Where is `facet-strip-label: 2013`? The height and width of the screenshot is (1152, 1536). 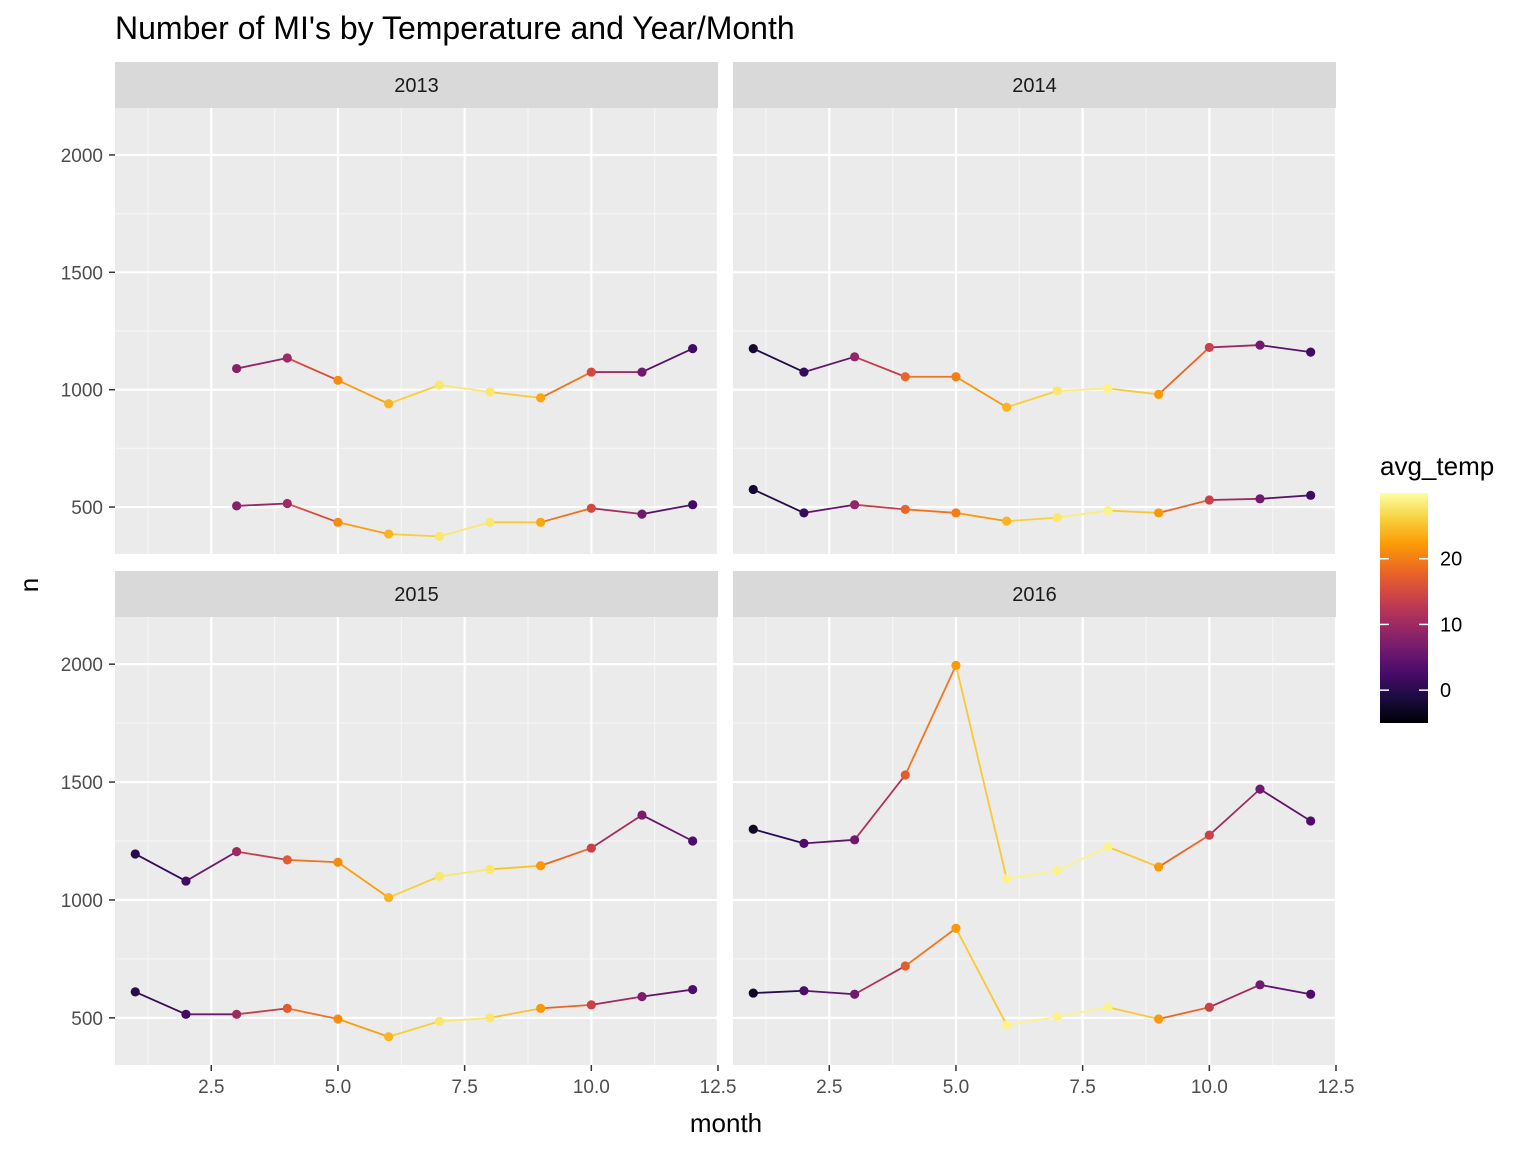 facet-strip-label: 2013 is located at coordinates (416, 86).